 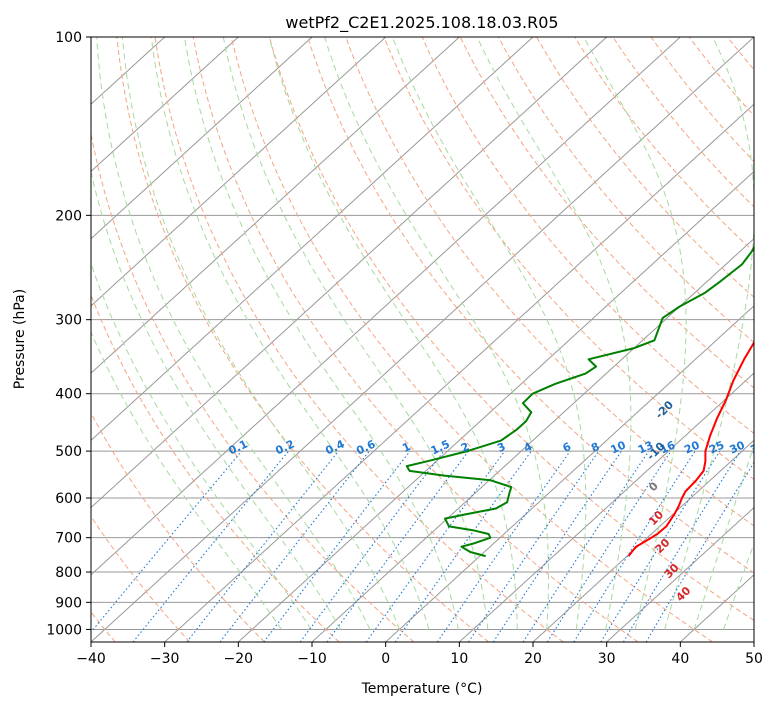 I want to click on mixing-ratio-label: 10, so click(x=619, y=447).